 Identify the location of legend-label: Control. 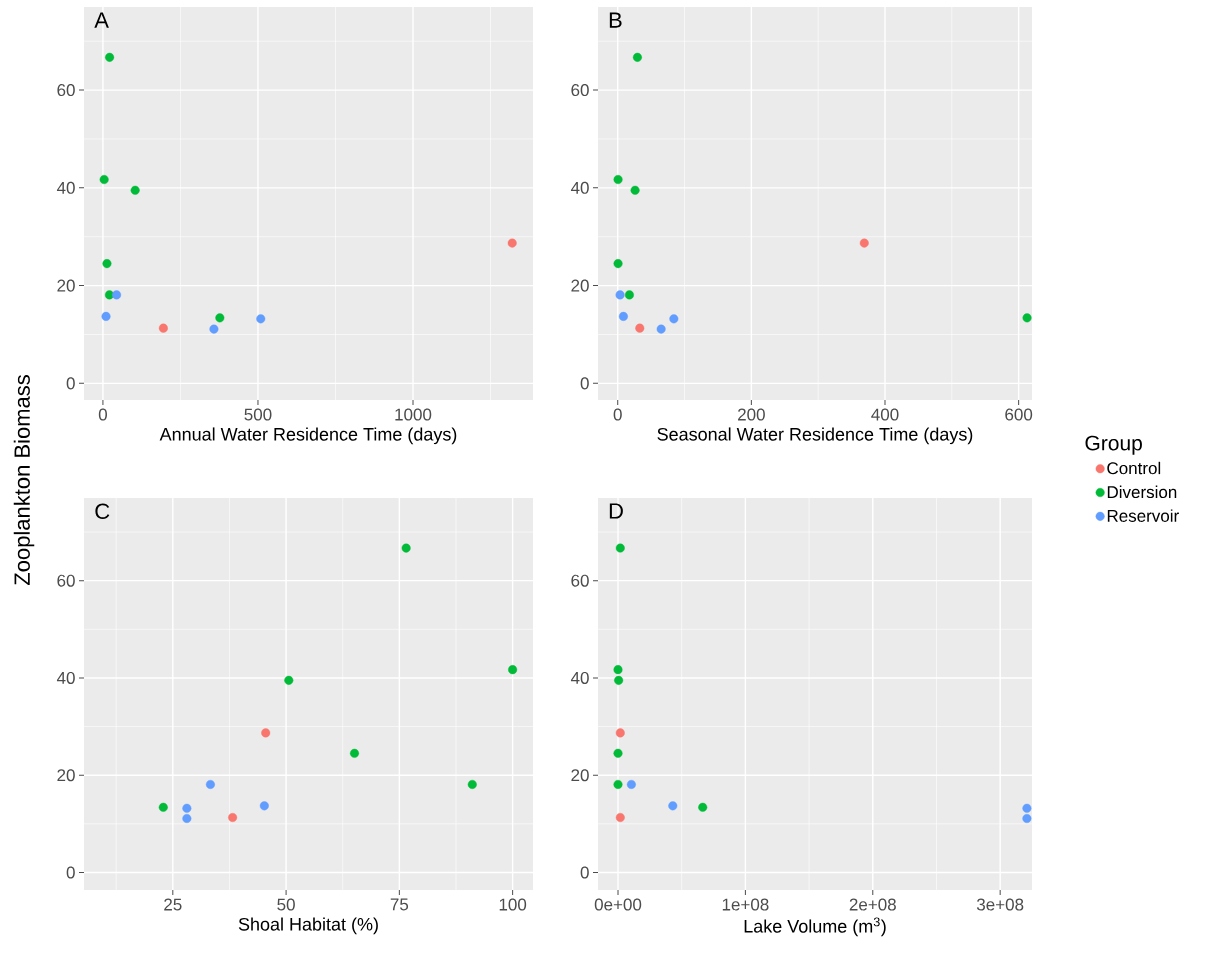
(1134, 468).